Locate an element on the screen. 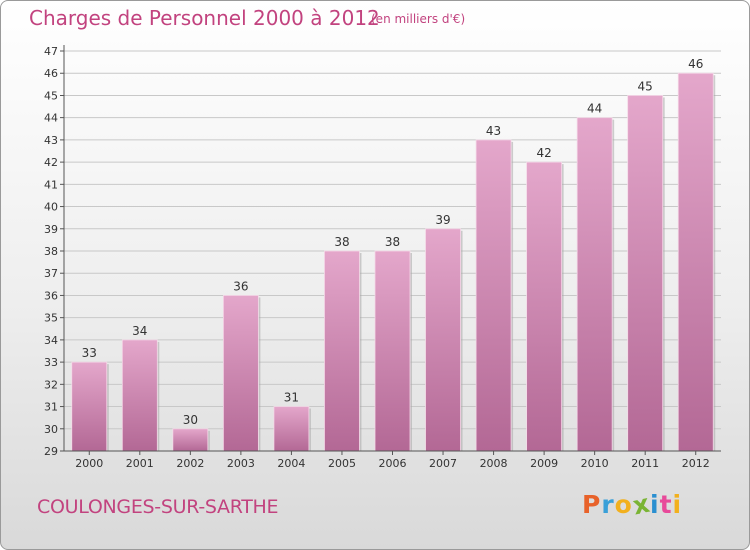  proxiti-logo: Proxiti is located at coordinates (632, 505).